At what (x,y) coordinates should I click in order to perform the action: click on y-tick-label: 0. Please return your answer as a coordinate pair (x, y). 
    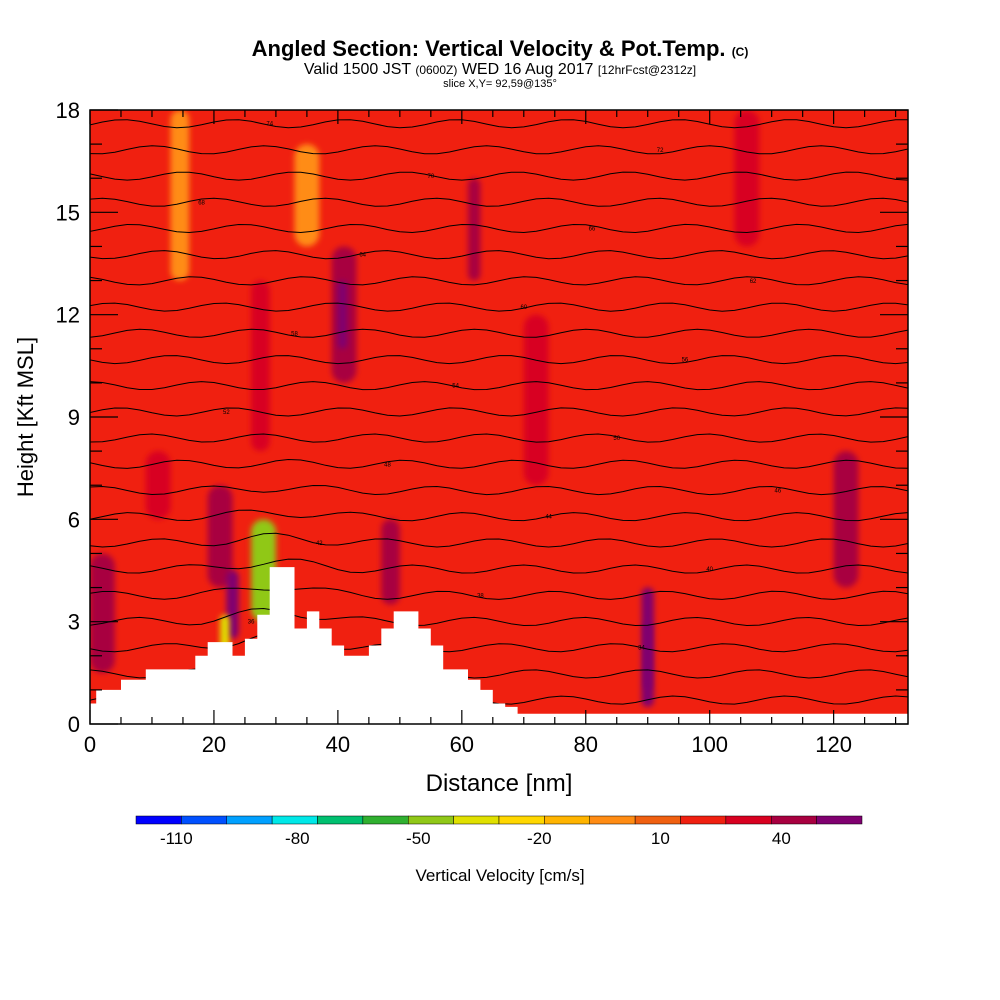
    Looking at the image, I should click on (74, 724).